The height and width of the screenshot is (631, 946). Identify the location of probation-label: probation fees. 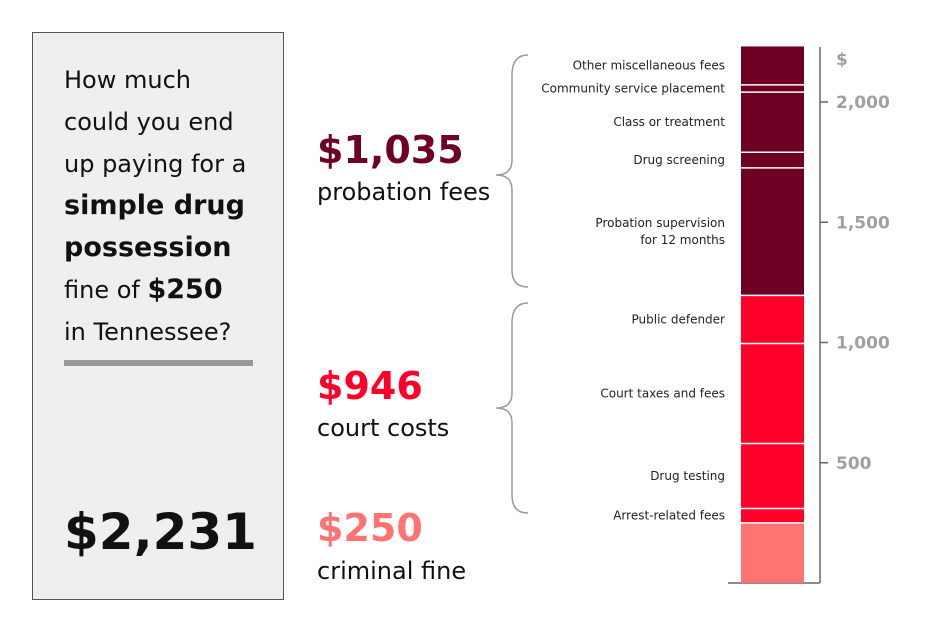
(404, 192).